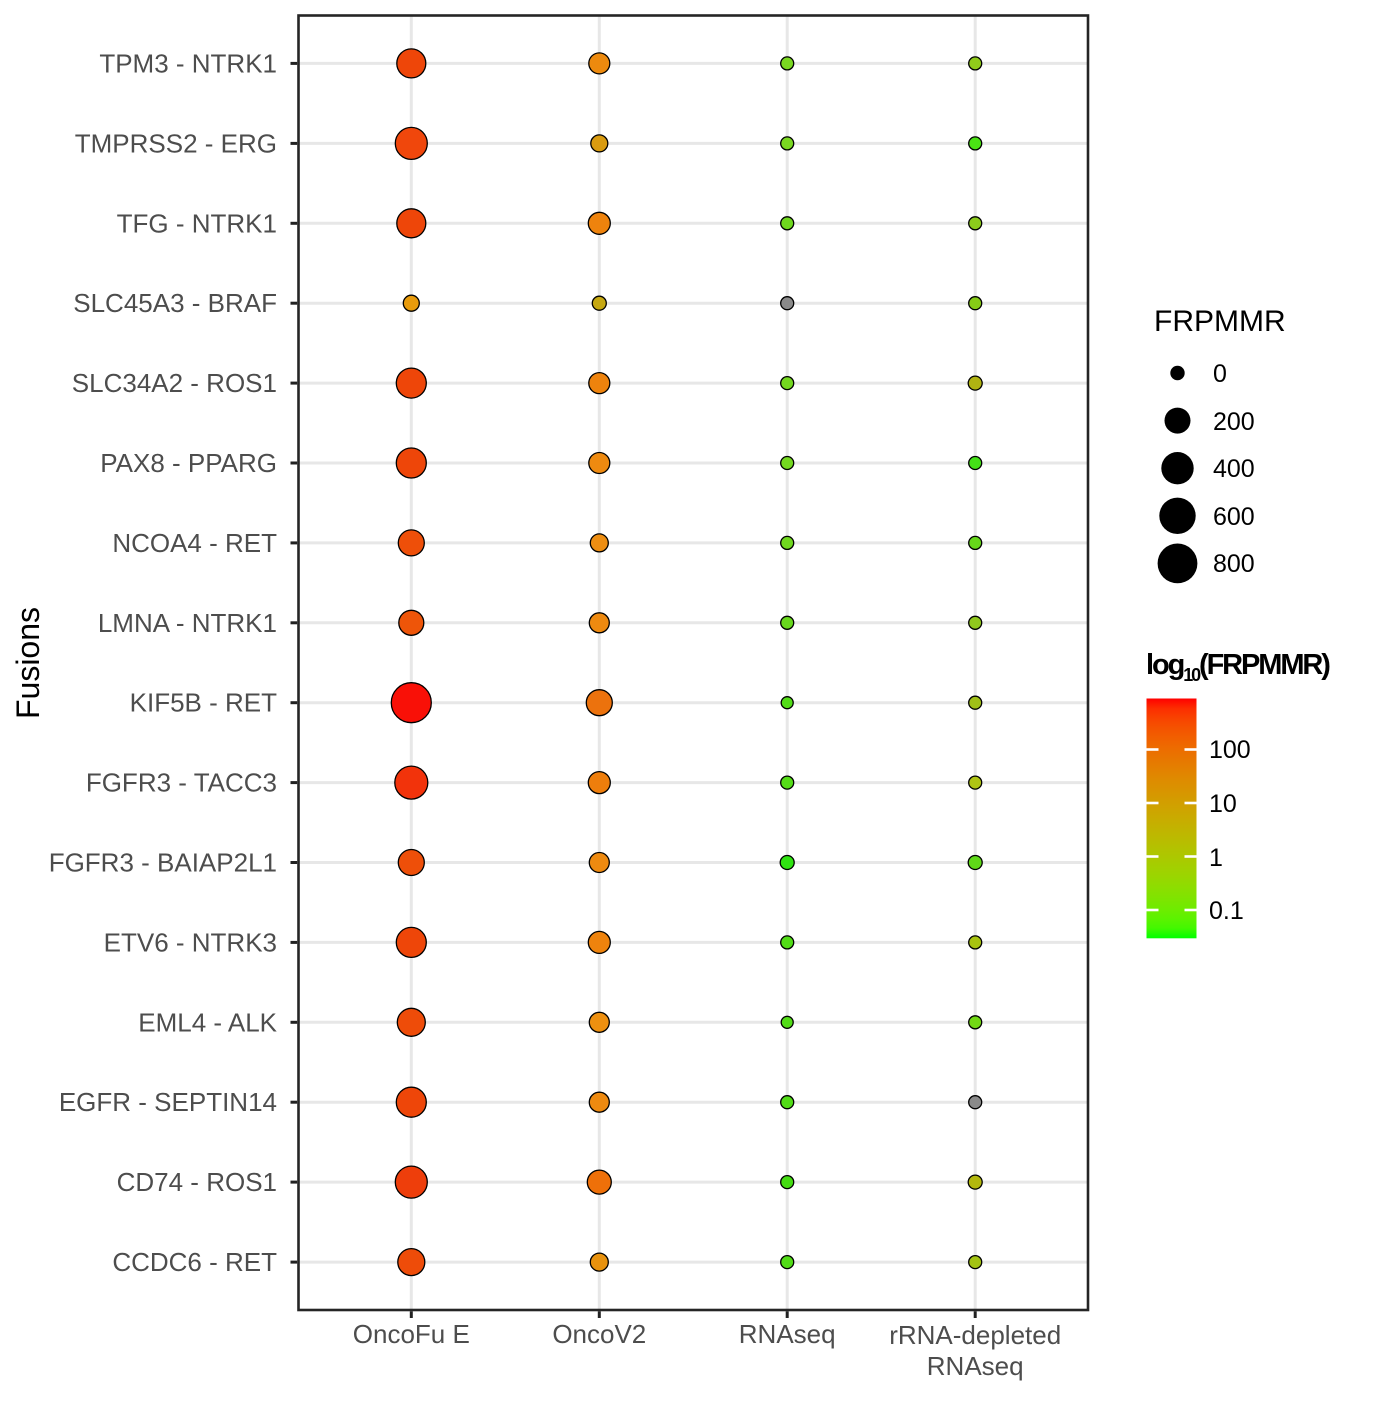 The height and width of the screenshot is (1405, 1400). Describe the element at coordinates (1234, 422) in the screenshot. I see `svg-text: 200` at that location.